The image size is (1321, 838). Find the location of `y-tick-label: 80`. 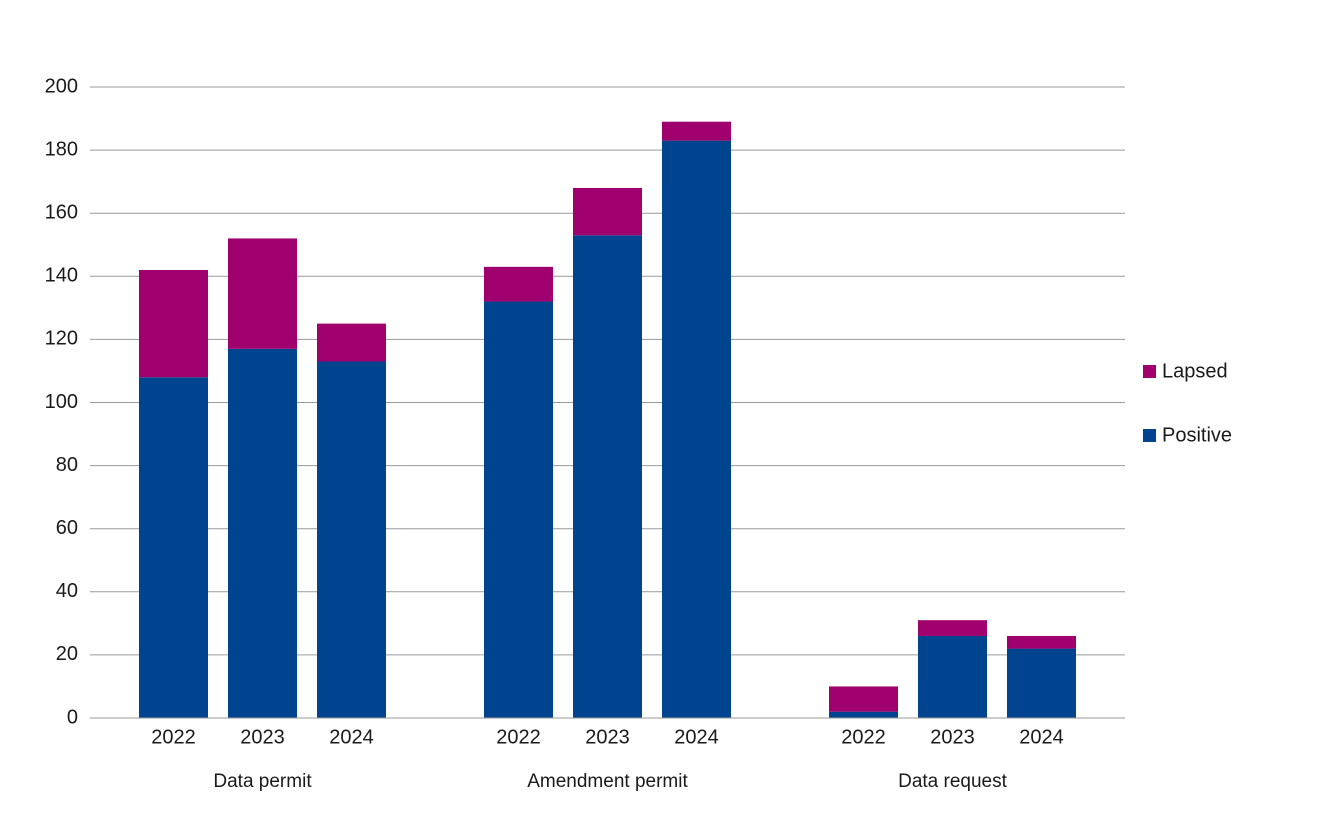

y-tick-label: 80 is located at coordinates (67, 465).